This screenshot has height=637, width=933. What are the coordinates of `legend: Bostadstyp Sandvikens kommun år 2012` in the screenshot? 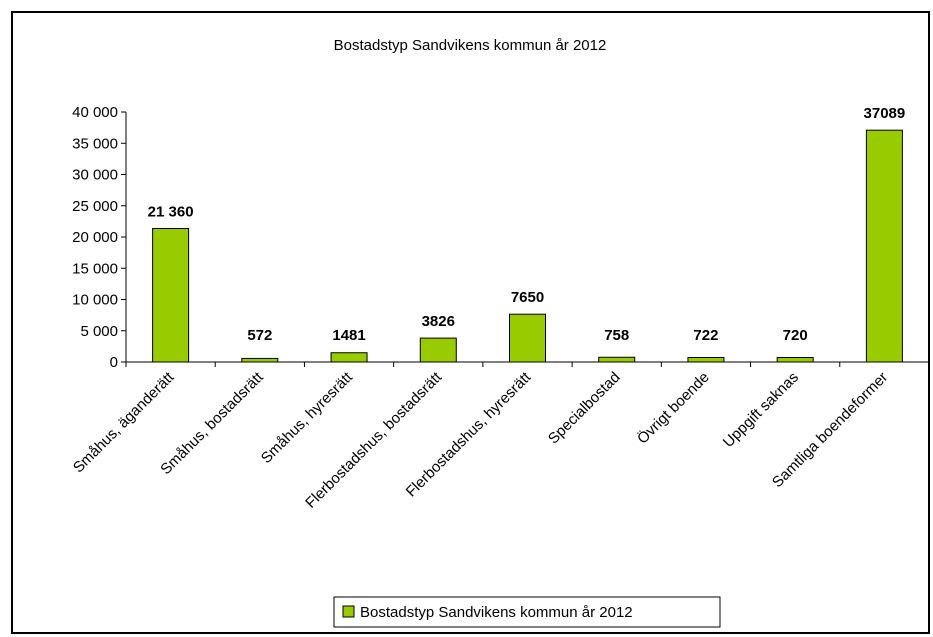 It's located at (527, 612).